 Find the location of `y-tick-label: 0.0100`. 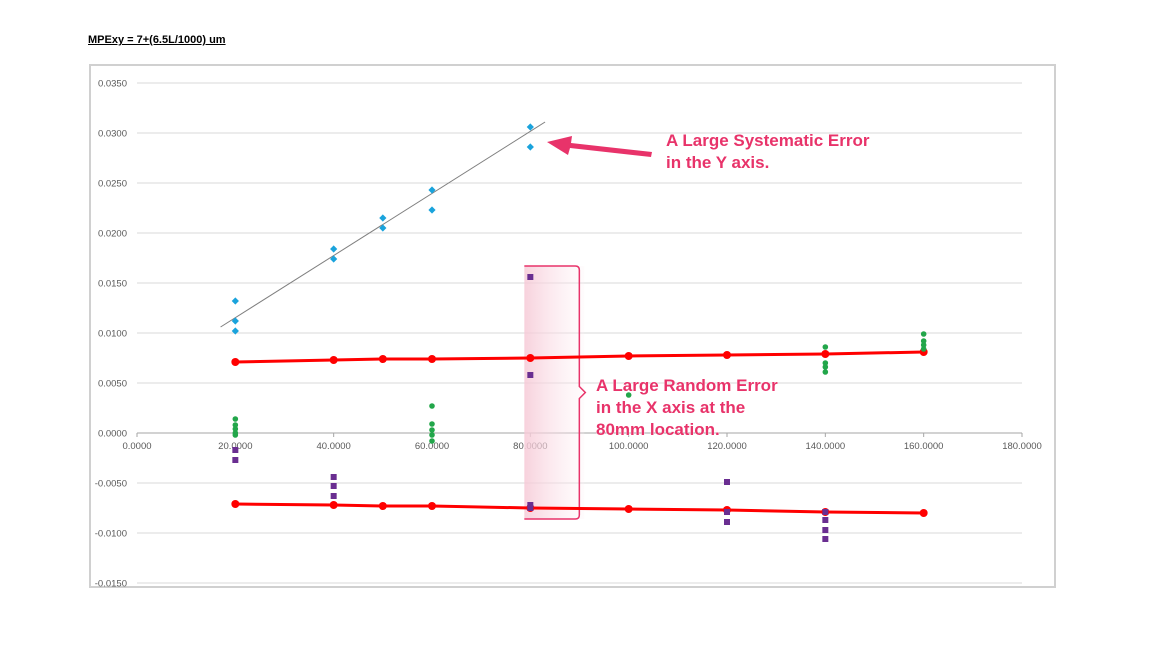

y-tick-label: 0.0100 is located at coordinates (112, 334).